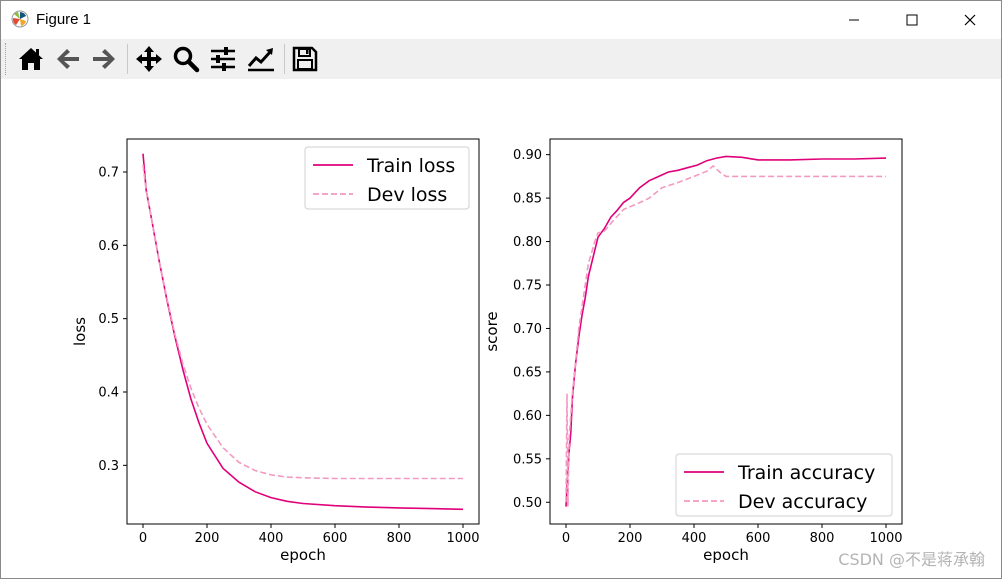  Describe the element at coordinates (806, 473) in the screenshot. I see `legend-label: Train accuracy` at that location.